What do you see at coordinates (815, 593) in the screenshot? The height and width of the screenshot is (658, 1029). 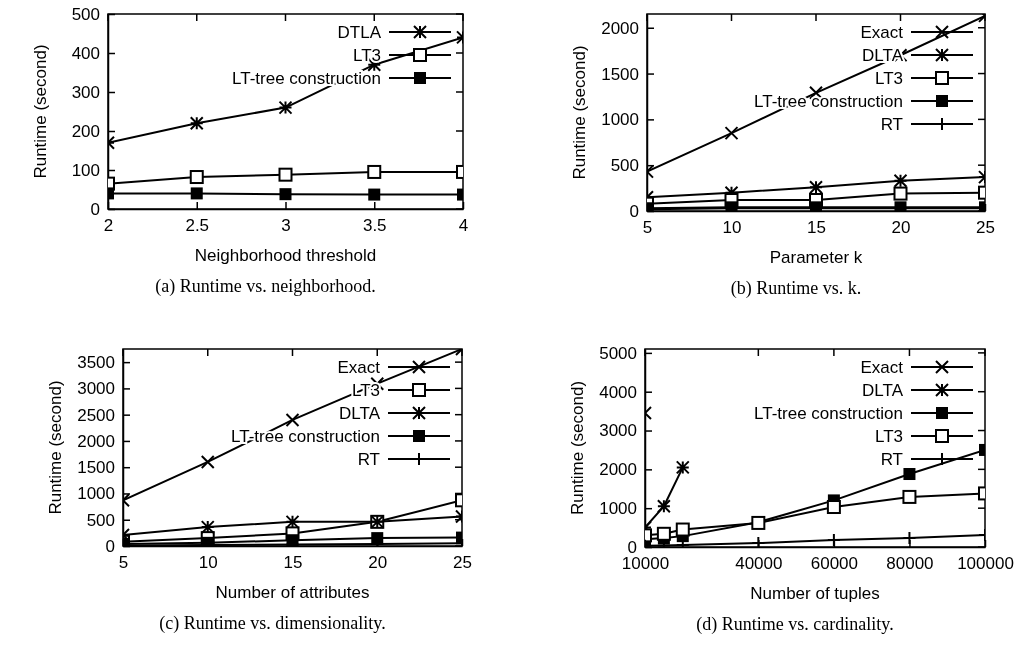 I see `x-axis-title: Number of tuples` at bounding box center [815, 593].